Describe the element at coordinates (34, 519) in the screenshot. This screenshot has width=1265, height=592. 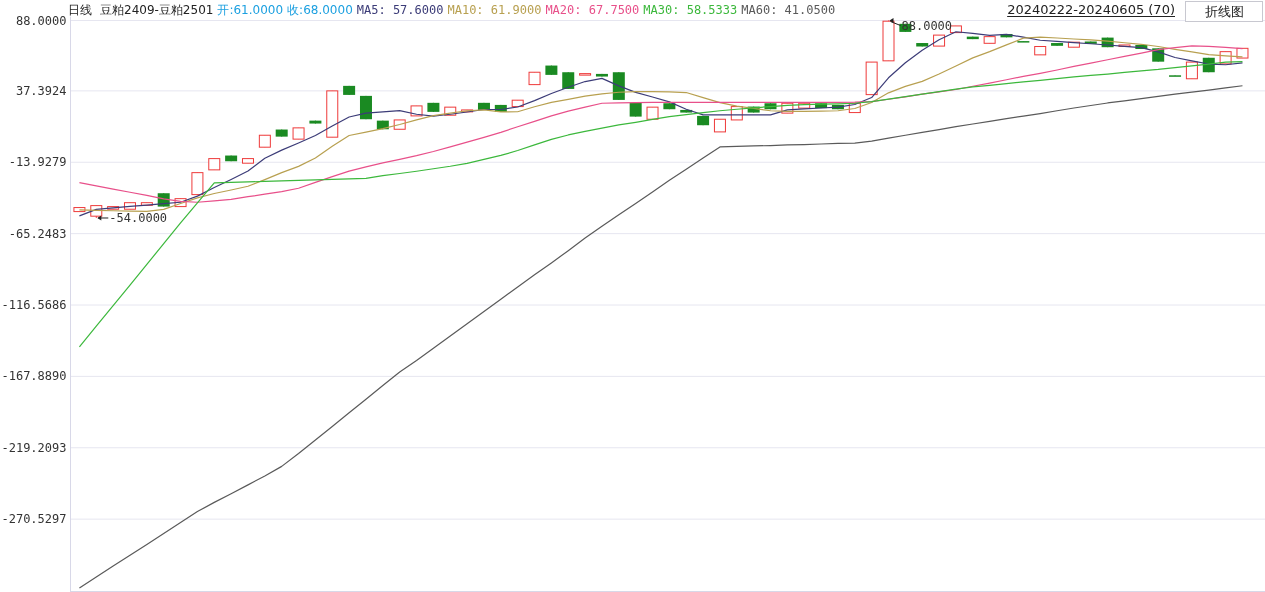
I see `y-tick-label: -270.5297` at that location.